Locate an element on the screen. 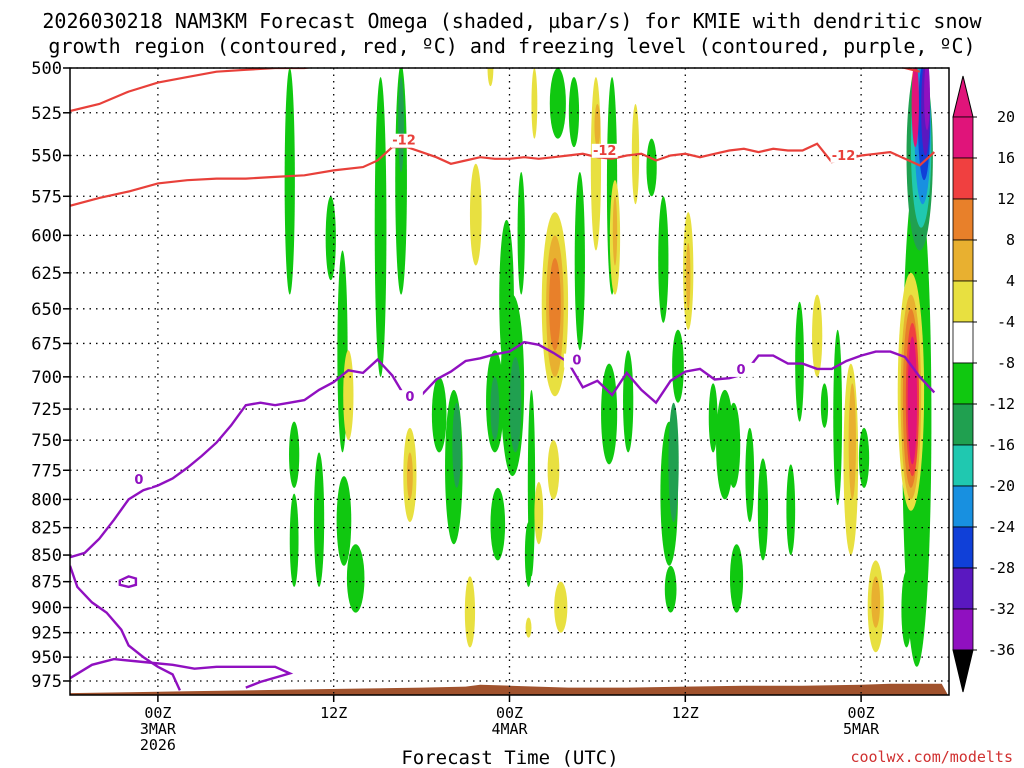 The height and width of the screenshot is (768, 1024). x-tick-label-0-2: 2026 is located at coordinates (158, 745).